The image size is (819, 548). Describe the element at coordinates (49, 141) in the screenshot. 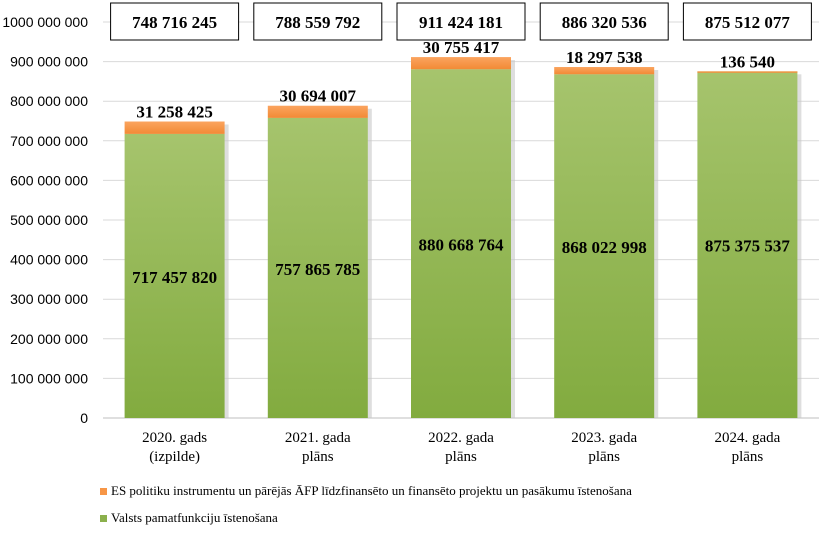

I see `y-tick-label: 700 000 000` at that location.